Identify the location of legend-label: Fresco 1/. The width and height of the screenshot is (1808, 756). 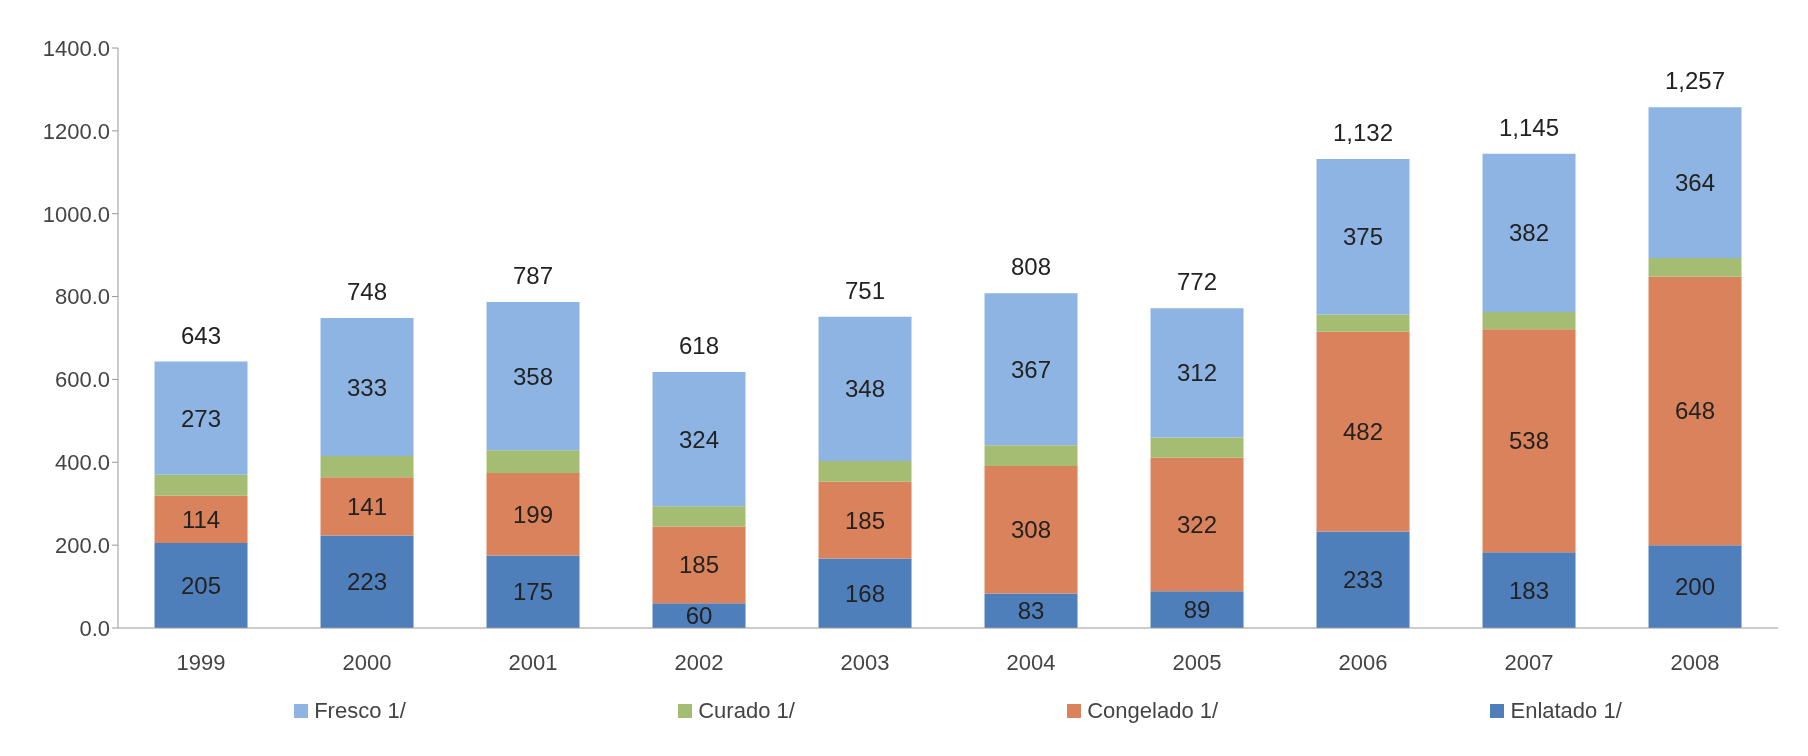
(360, 711).